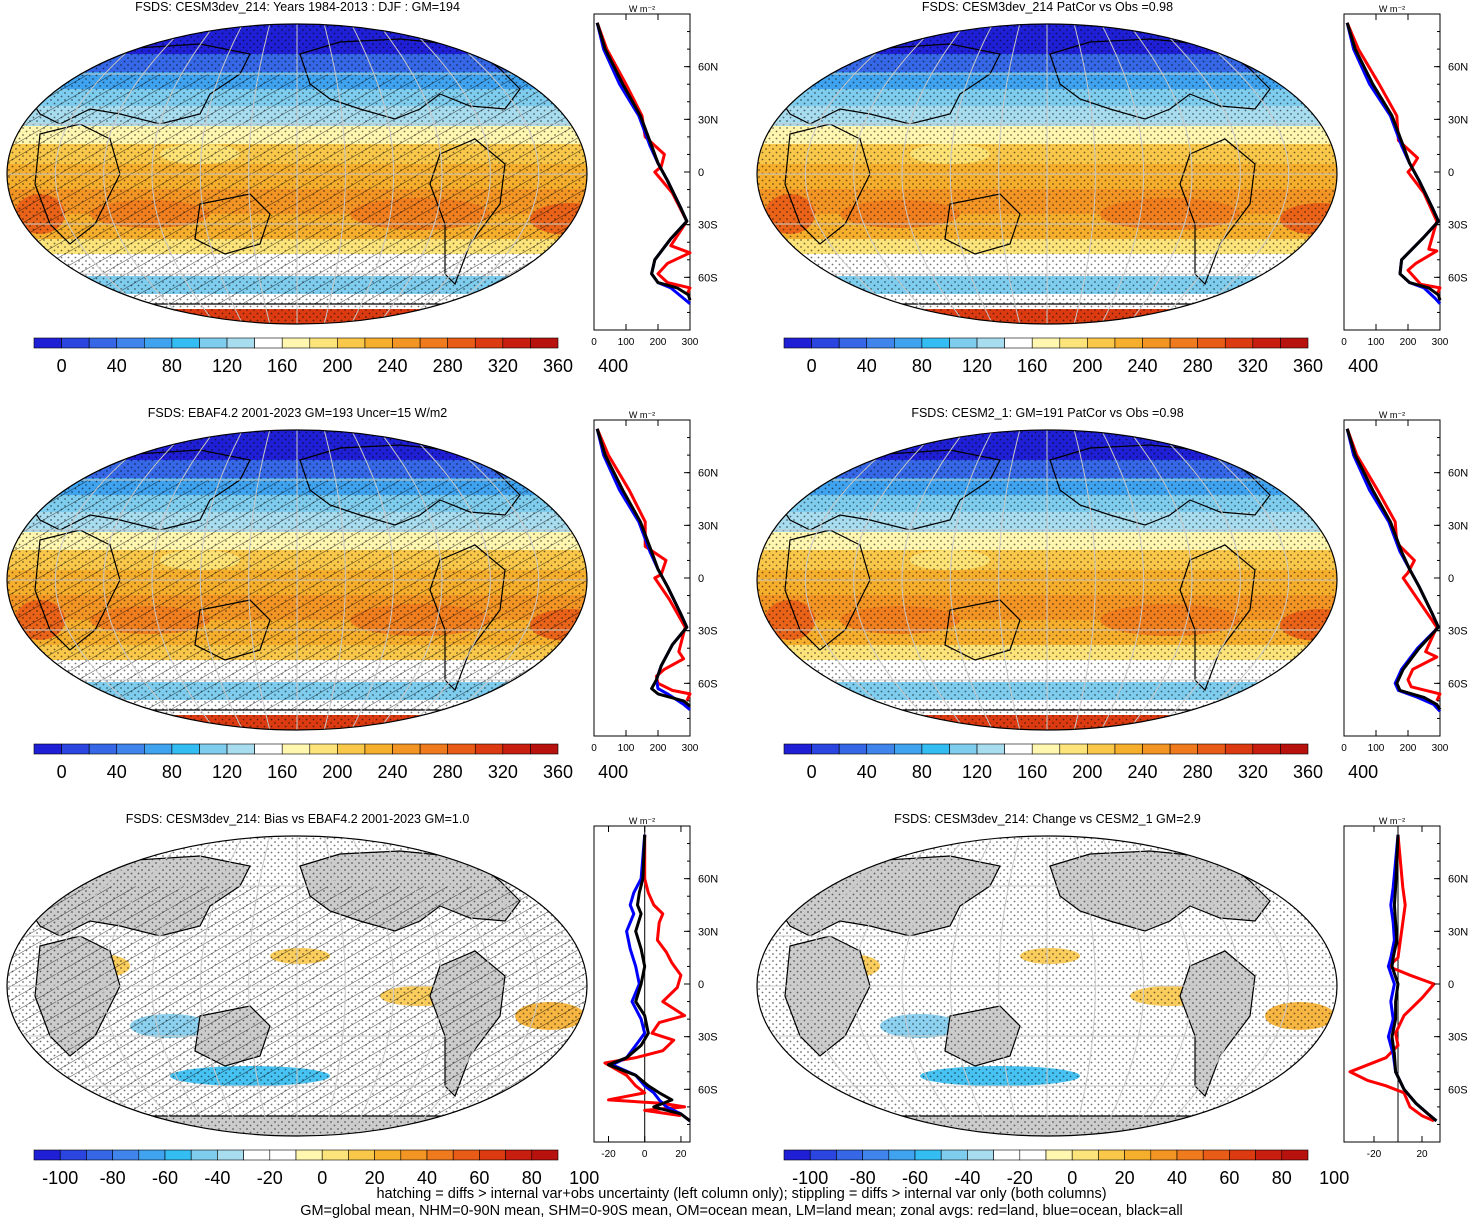 The height and width of the screenshot is (1221, 1483). What do you see at coordinates (594, 342) in the screenshot?
I see `profile-x-tick-label: 0` at bounding box center [594, 342].